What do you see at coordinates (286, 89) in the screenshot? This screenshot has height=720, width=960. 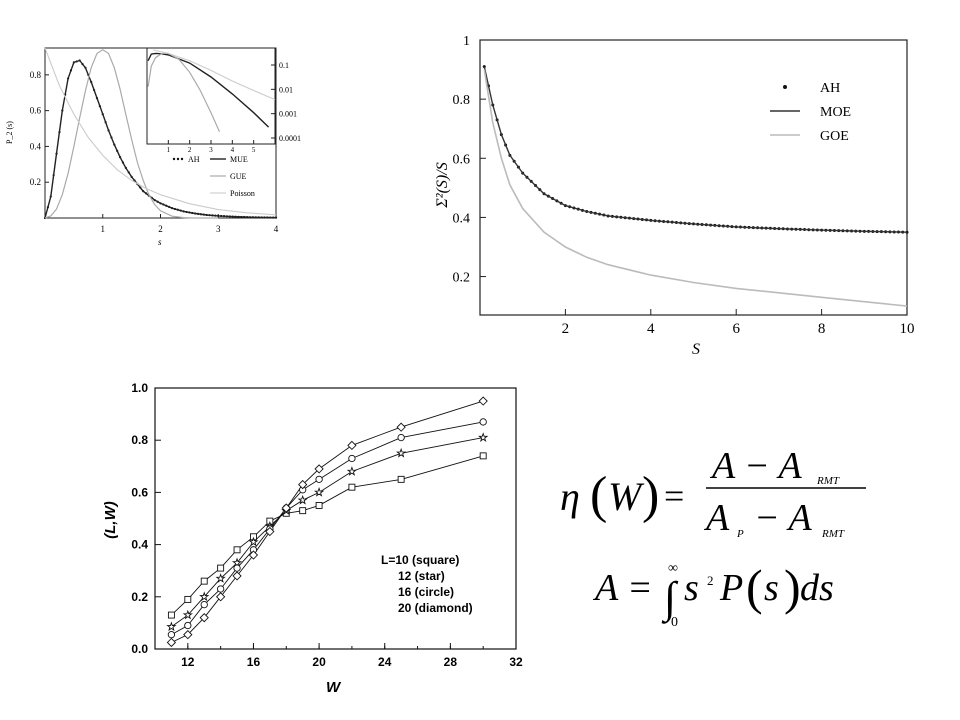 I see `p1-inset-ytick-label: 0.01` at bounding box center [286, 89].